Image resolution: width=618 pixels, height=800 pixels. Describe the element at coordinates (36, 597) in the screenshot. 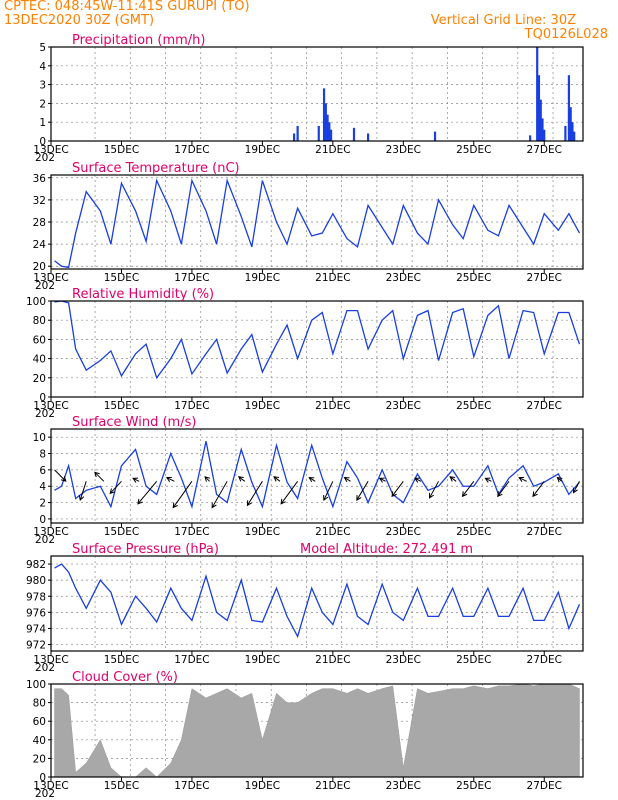

I see `y-tick-label: 978` at that location.